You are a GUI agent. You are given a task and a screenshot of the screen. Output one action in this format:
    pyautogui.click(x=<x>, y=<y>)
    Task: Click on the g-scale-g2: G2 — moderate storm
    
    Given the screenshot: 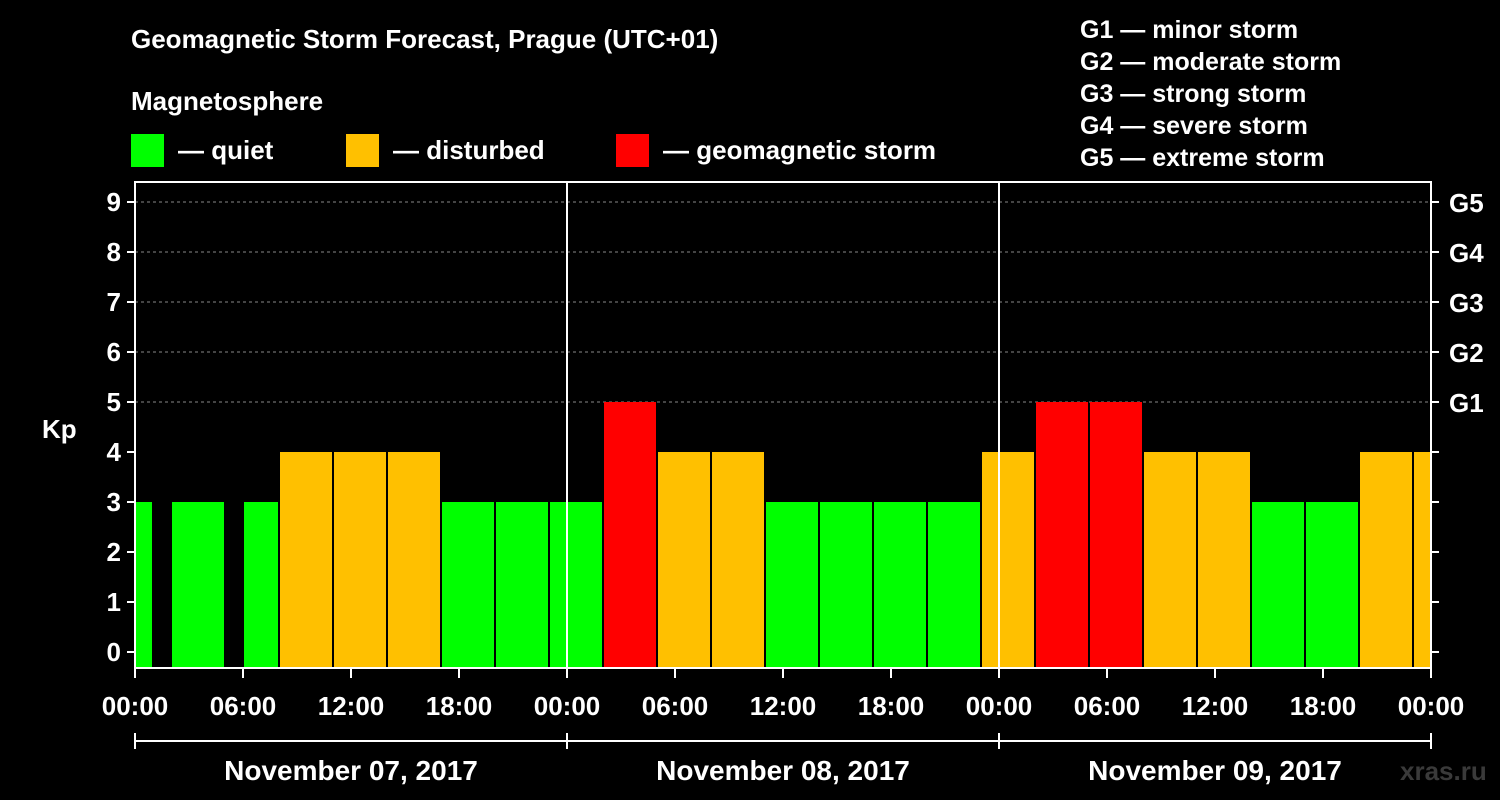 What is the action you would take?
    pyautogui.click(x=1211, y=62)
    